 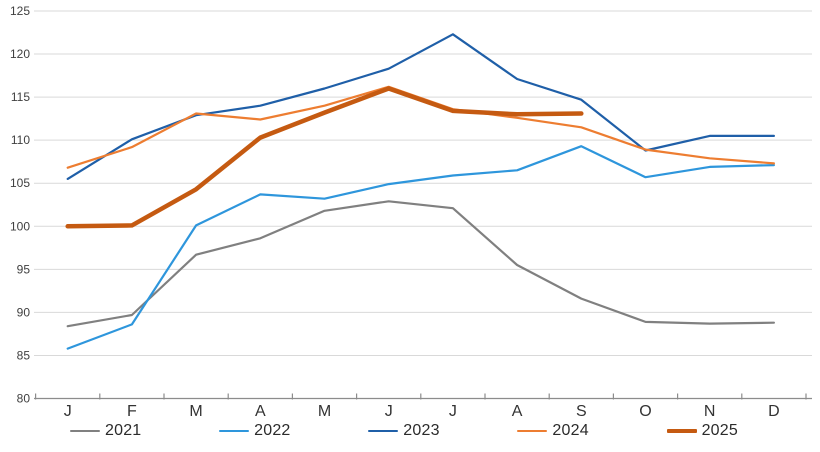 What do you see at coordinates (719, 430) in the screenshot?
I see `legend-label: 2025` at bounding box center [719, 430].